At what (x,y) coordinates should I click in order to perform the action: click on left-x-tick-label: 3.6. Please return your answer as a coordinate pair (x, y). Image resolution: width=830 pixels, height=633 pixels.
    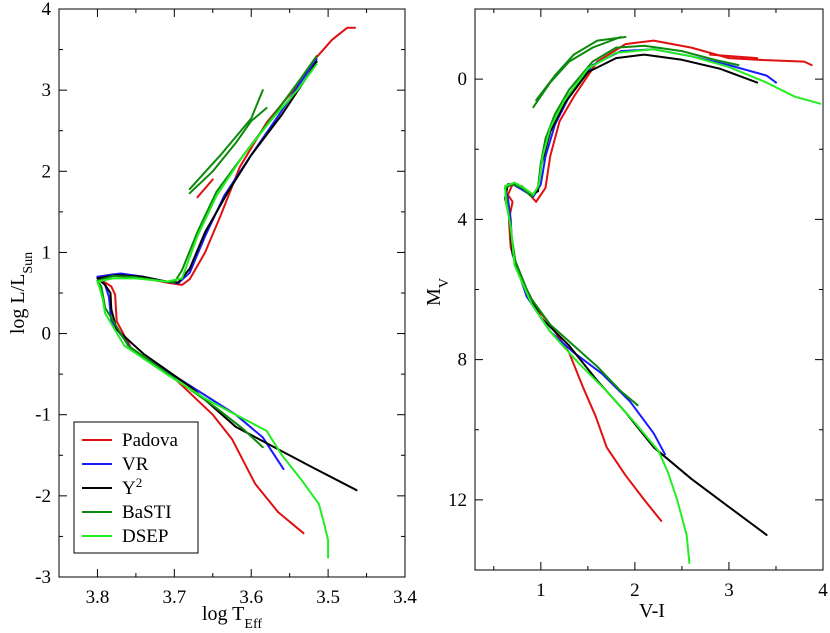
    Looking at the image, I should click on (251, 597).